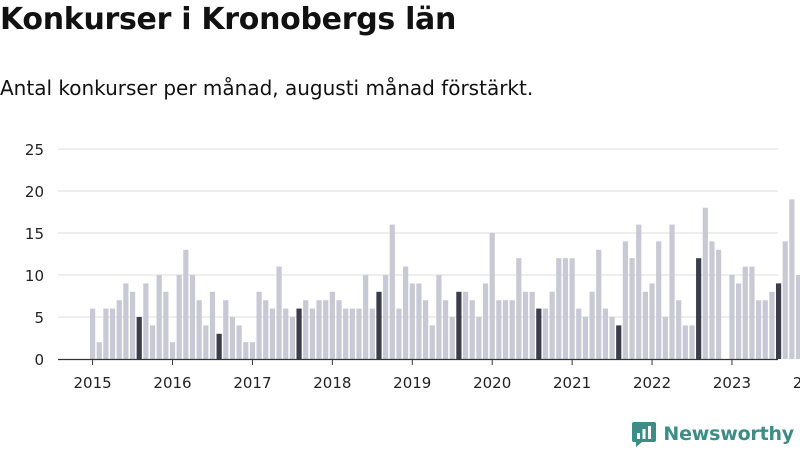 This screenshot has width=800, height=450. I want to click on y-tick-label: 0, so click(39, 360).